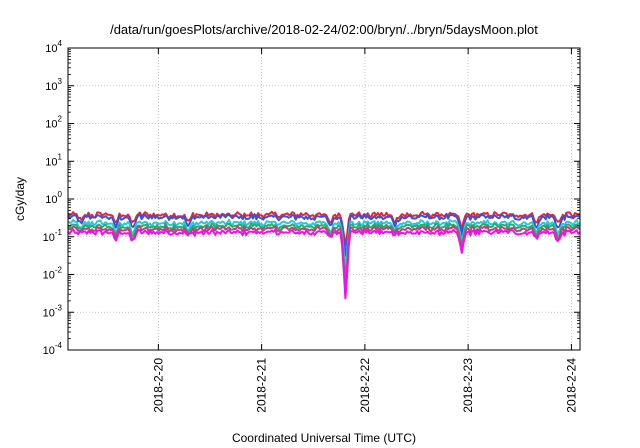 Image resolution: width=640 pixels, height=448 pixels. I want to click on y-tick-exponent: 0, so click(60, 194).